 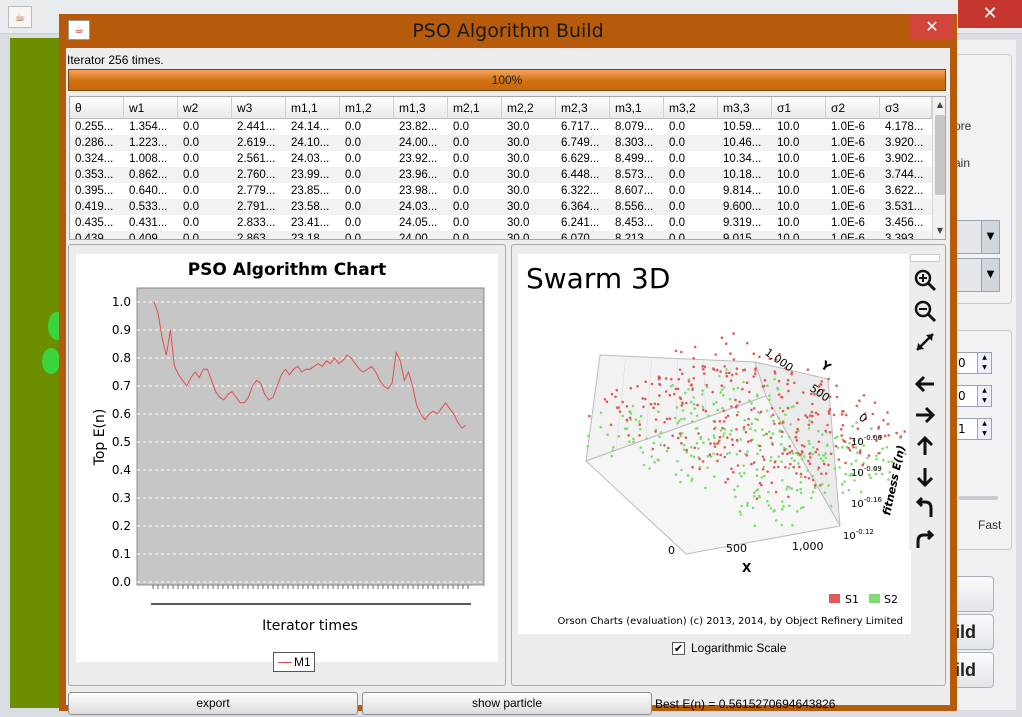 I want to click on column-header: m3,2, so click(x=691, y=108).